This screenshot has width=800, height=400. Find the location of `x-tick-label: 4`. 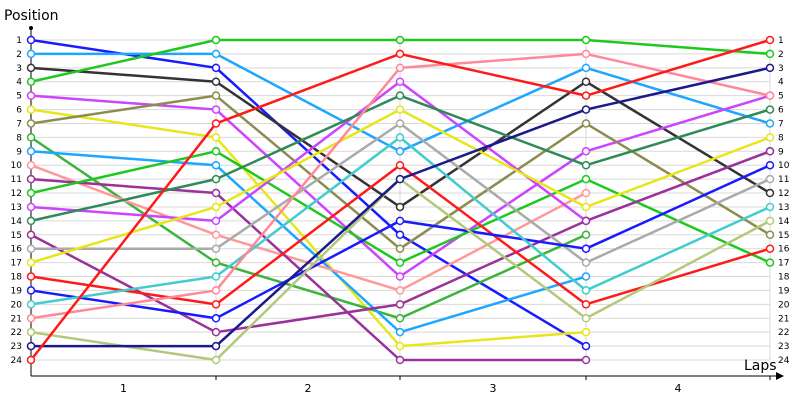

x-tick-label: 4 is located at coordinates (678, 388).